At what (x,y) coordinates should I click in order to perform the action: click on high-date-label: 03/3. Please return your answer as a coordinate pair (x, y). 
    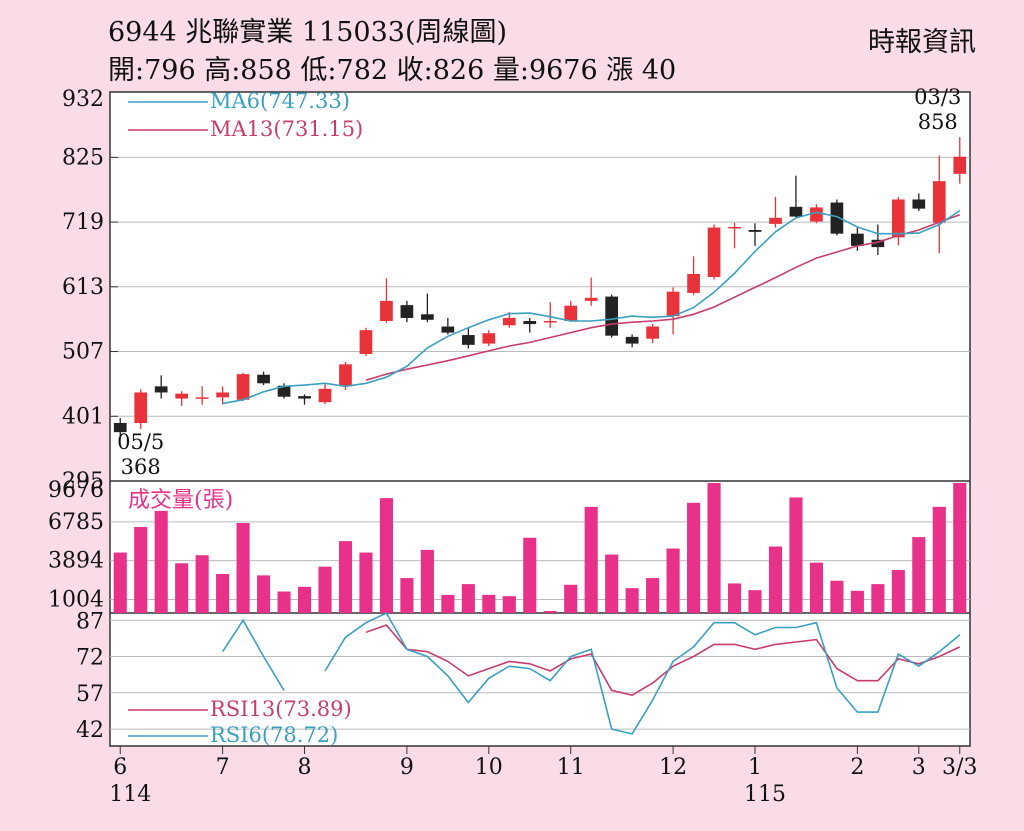
    Looking at the image, I should click on (937, 97).